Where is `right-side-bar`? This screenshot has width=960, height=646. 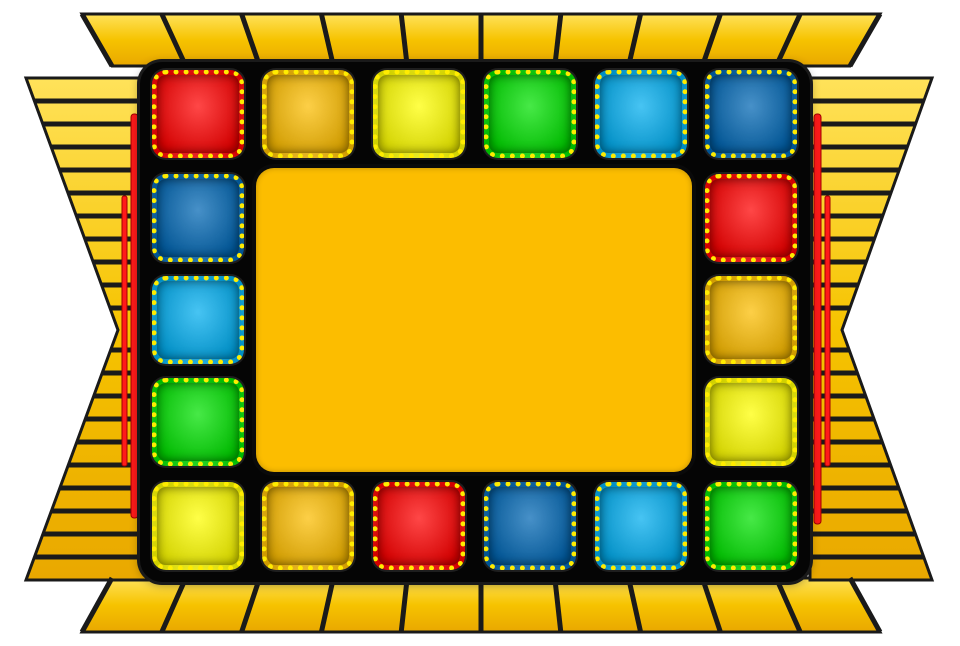 right-side-bar is located at coordinates (817, 319).